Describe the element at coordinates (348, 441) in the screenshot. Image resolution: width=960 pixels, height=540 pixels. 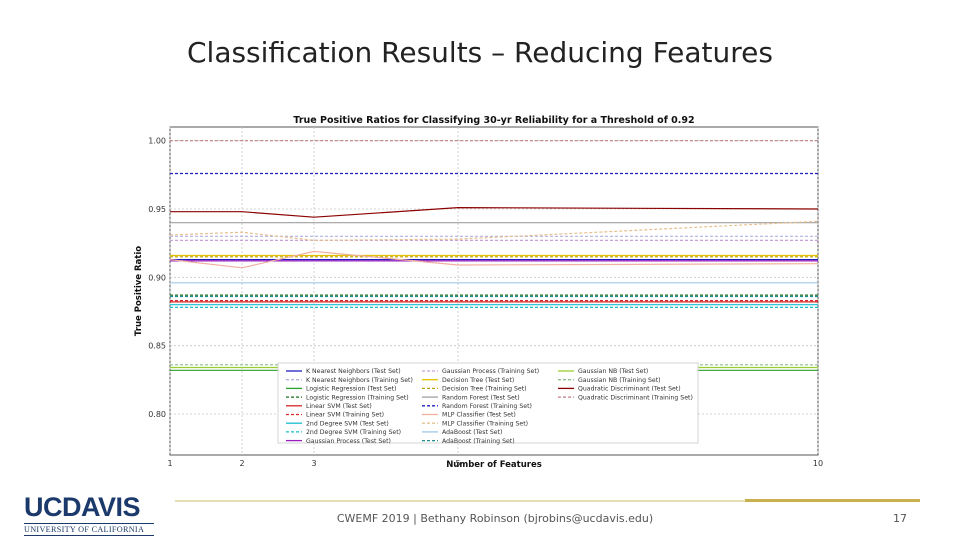
I see `legend-entry: Gaussian Process (Test Set)` at that location.